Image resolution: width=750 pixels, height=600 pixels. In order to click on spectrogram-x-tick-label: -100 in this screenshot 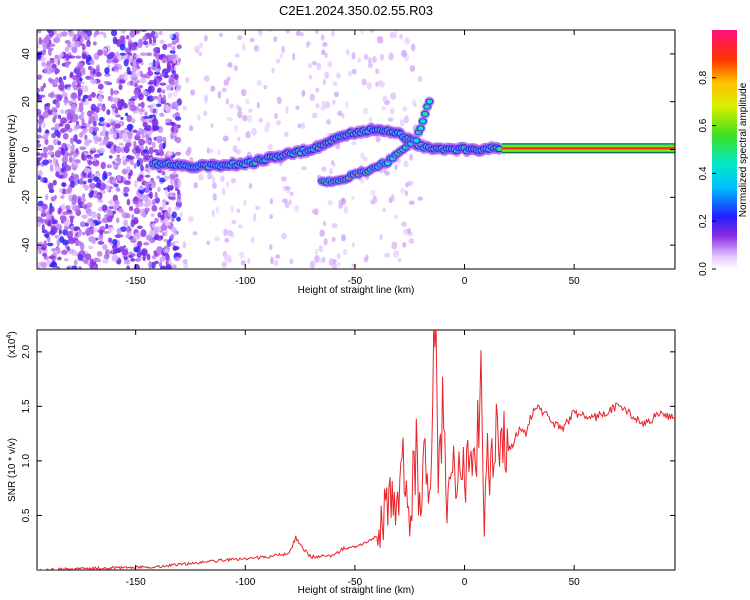, I will do `click(245, 281)`.